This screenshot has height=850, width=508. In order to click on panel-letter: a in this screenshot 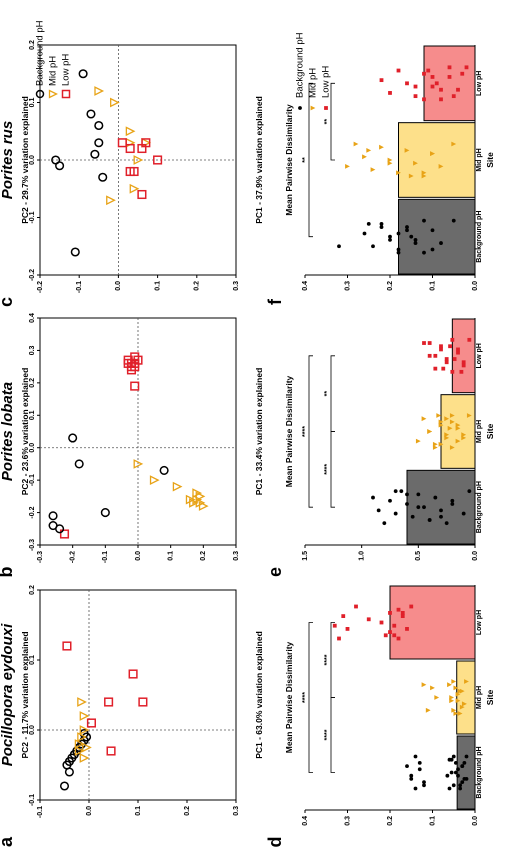, I will do `click(8, 841)`.